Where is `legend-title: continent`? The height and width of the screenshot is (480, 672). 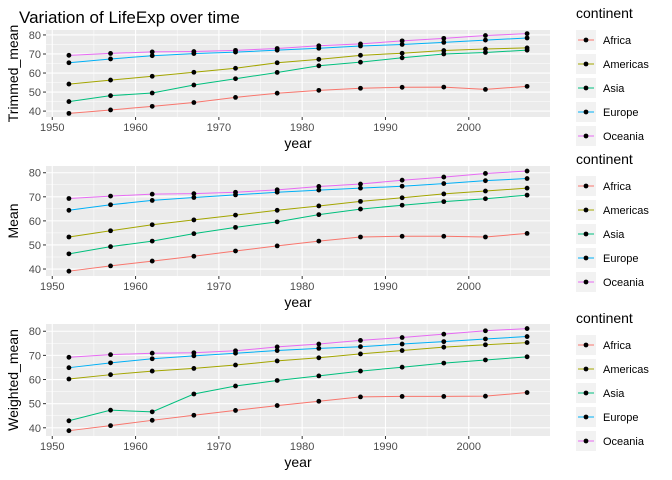
legend-title: continent is located at coordinates (604, 318).